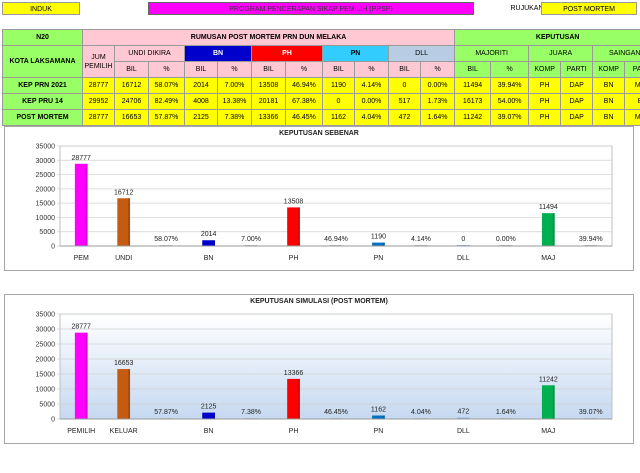 This screenshot has width=640, height=473. I want to click on category-label: DLL, so click(463, 431).